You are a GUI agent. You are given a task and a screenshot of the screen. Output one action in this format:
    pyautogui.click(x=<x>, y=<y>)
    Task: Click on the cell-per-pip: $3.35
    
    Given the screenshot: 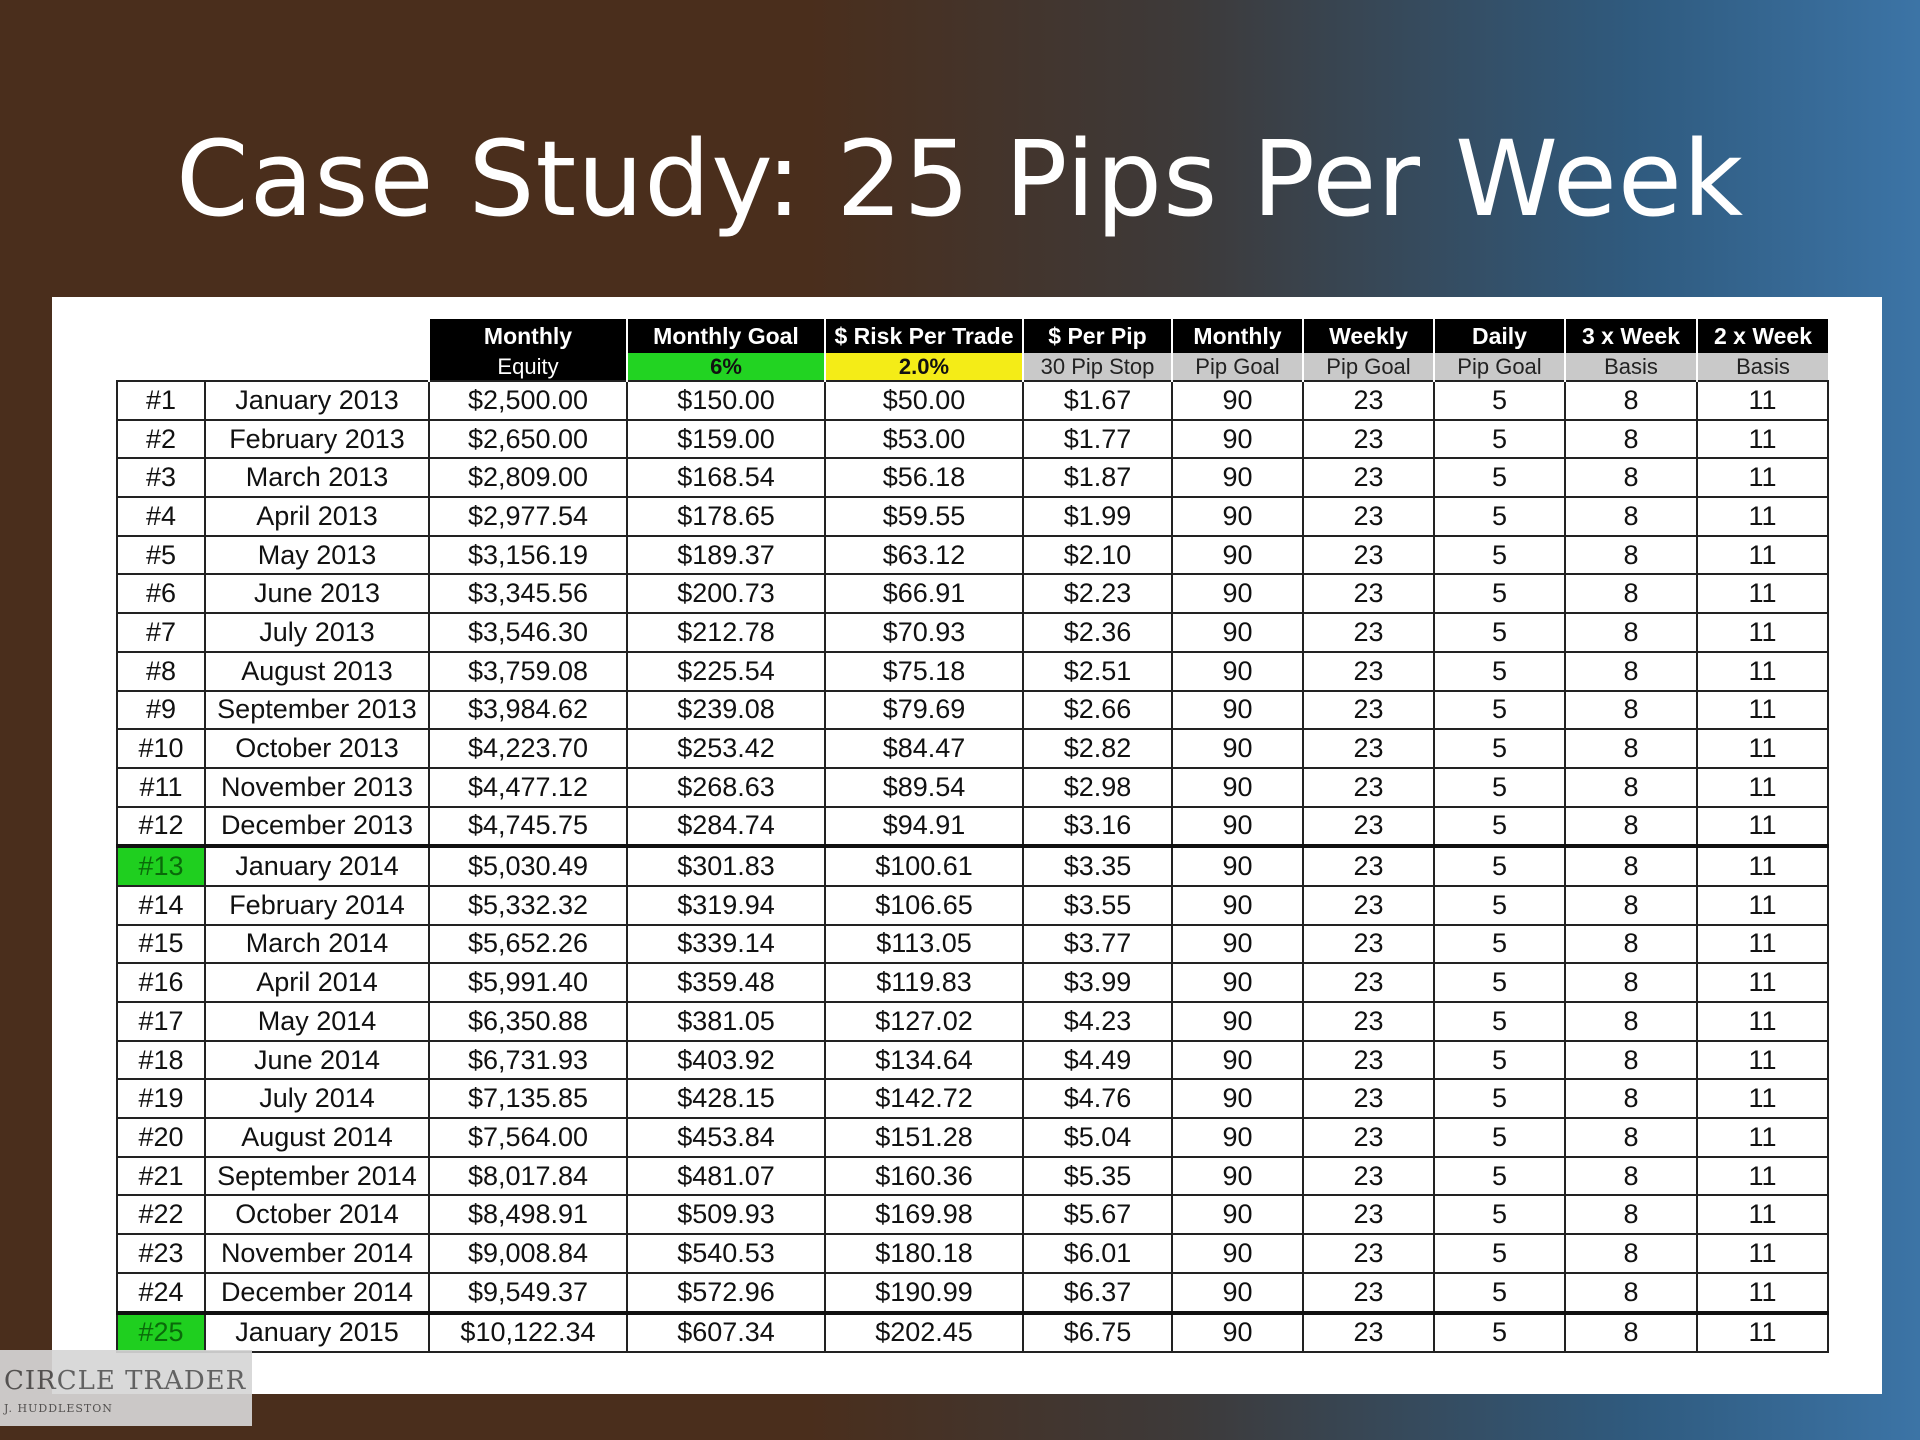 What is the action you would take?
    pyautogui.click(x=1097, y=865)
    